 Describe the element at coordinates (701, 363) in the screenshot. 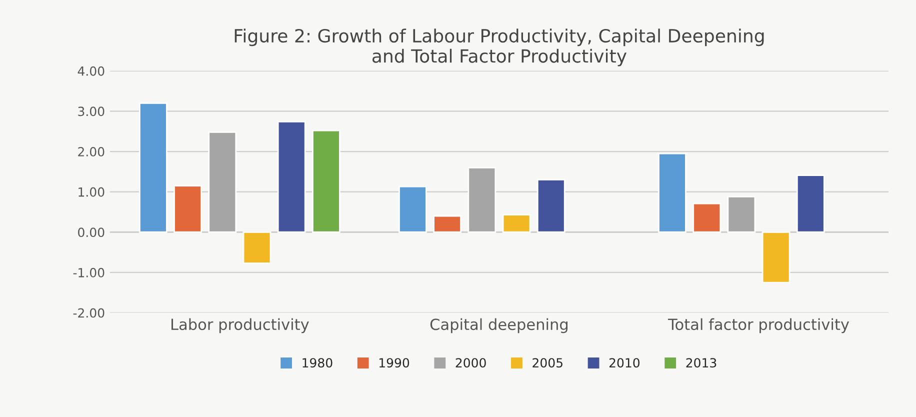

I see `legend-label: 2013` at that location.